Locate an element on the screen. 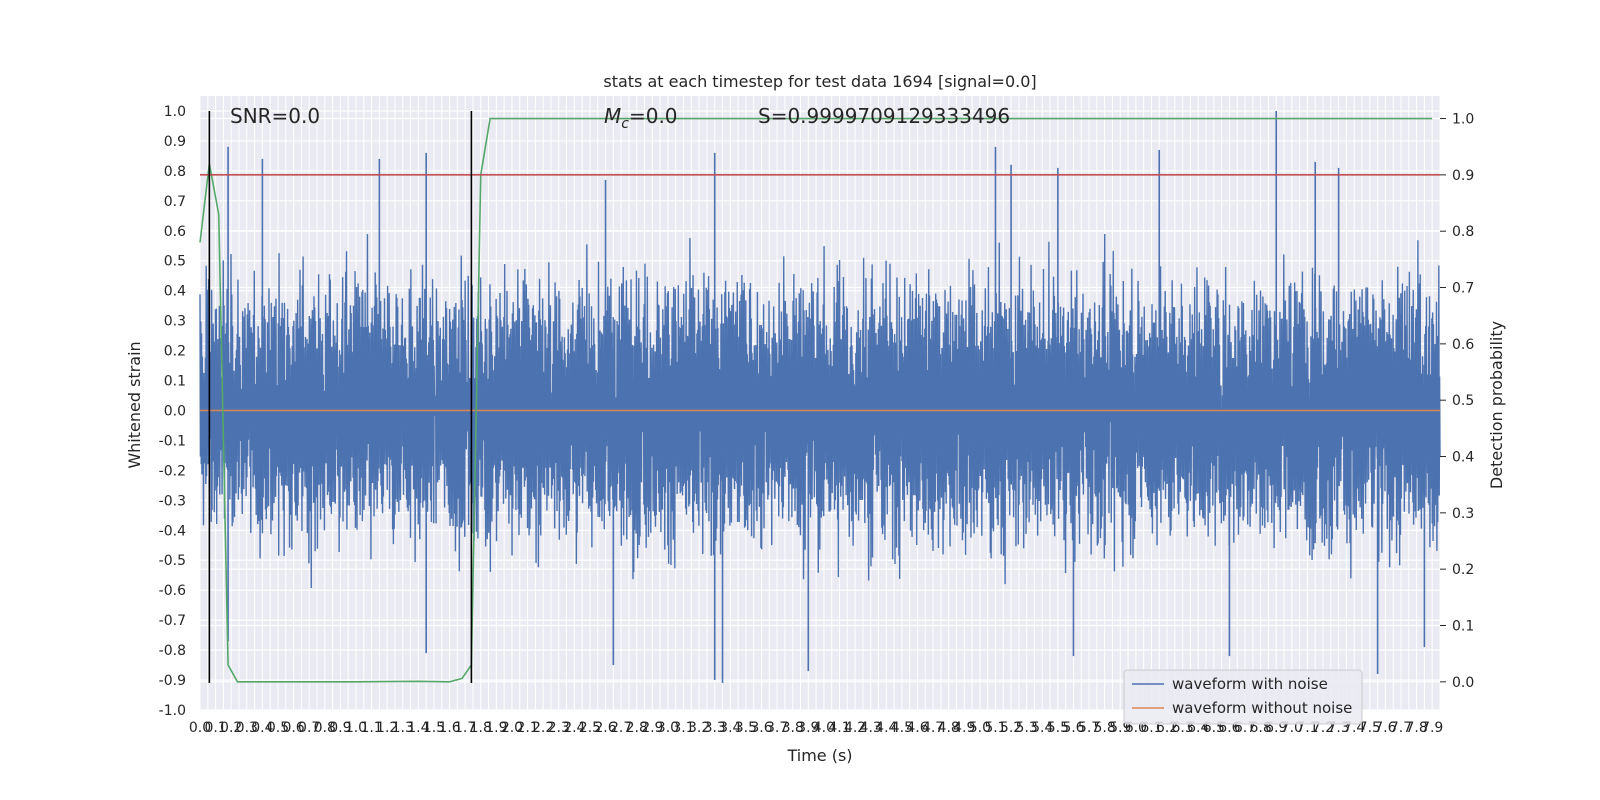  mc-symbol: M is located at coordinates (612, 116).